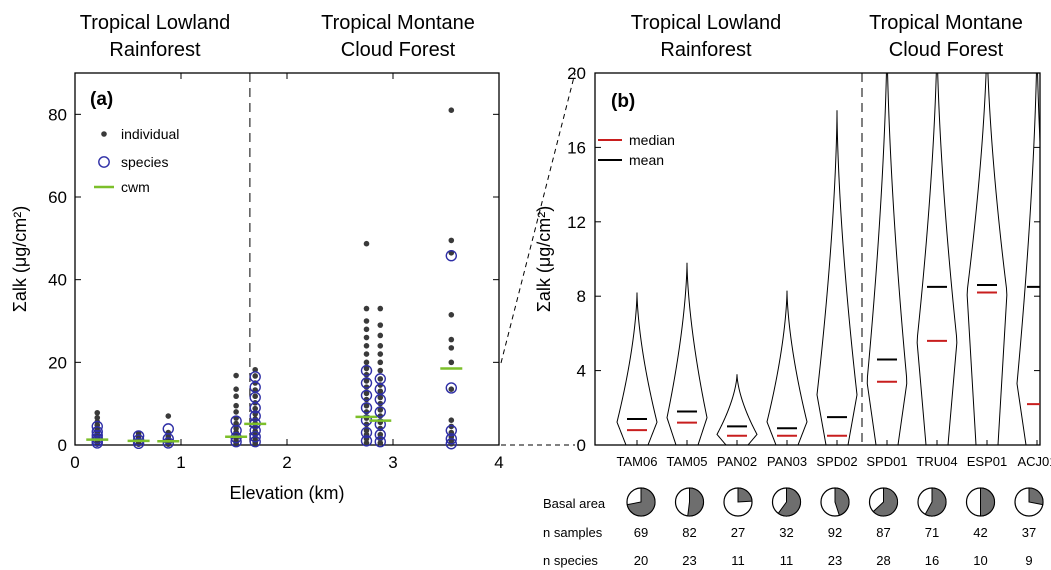  What do you see at coordinates (104, 134) in the screenshot?
I see `legend-individual-marker` at bounding box center [104, 134].